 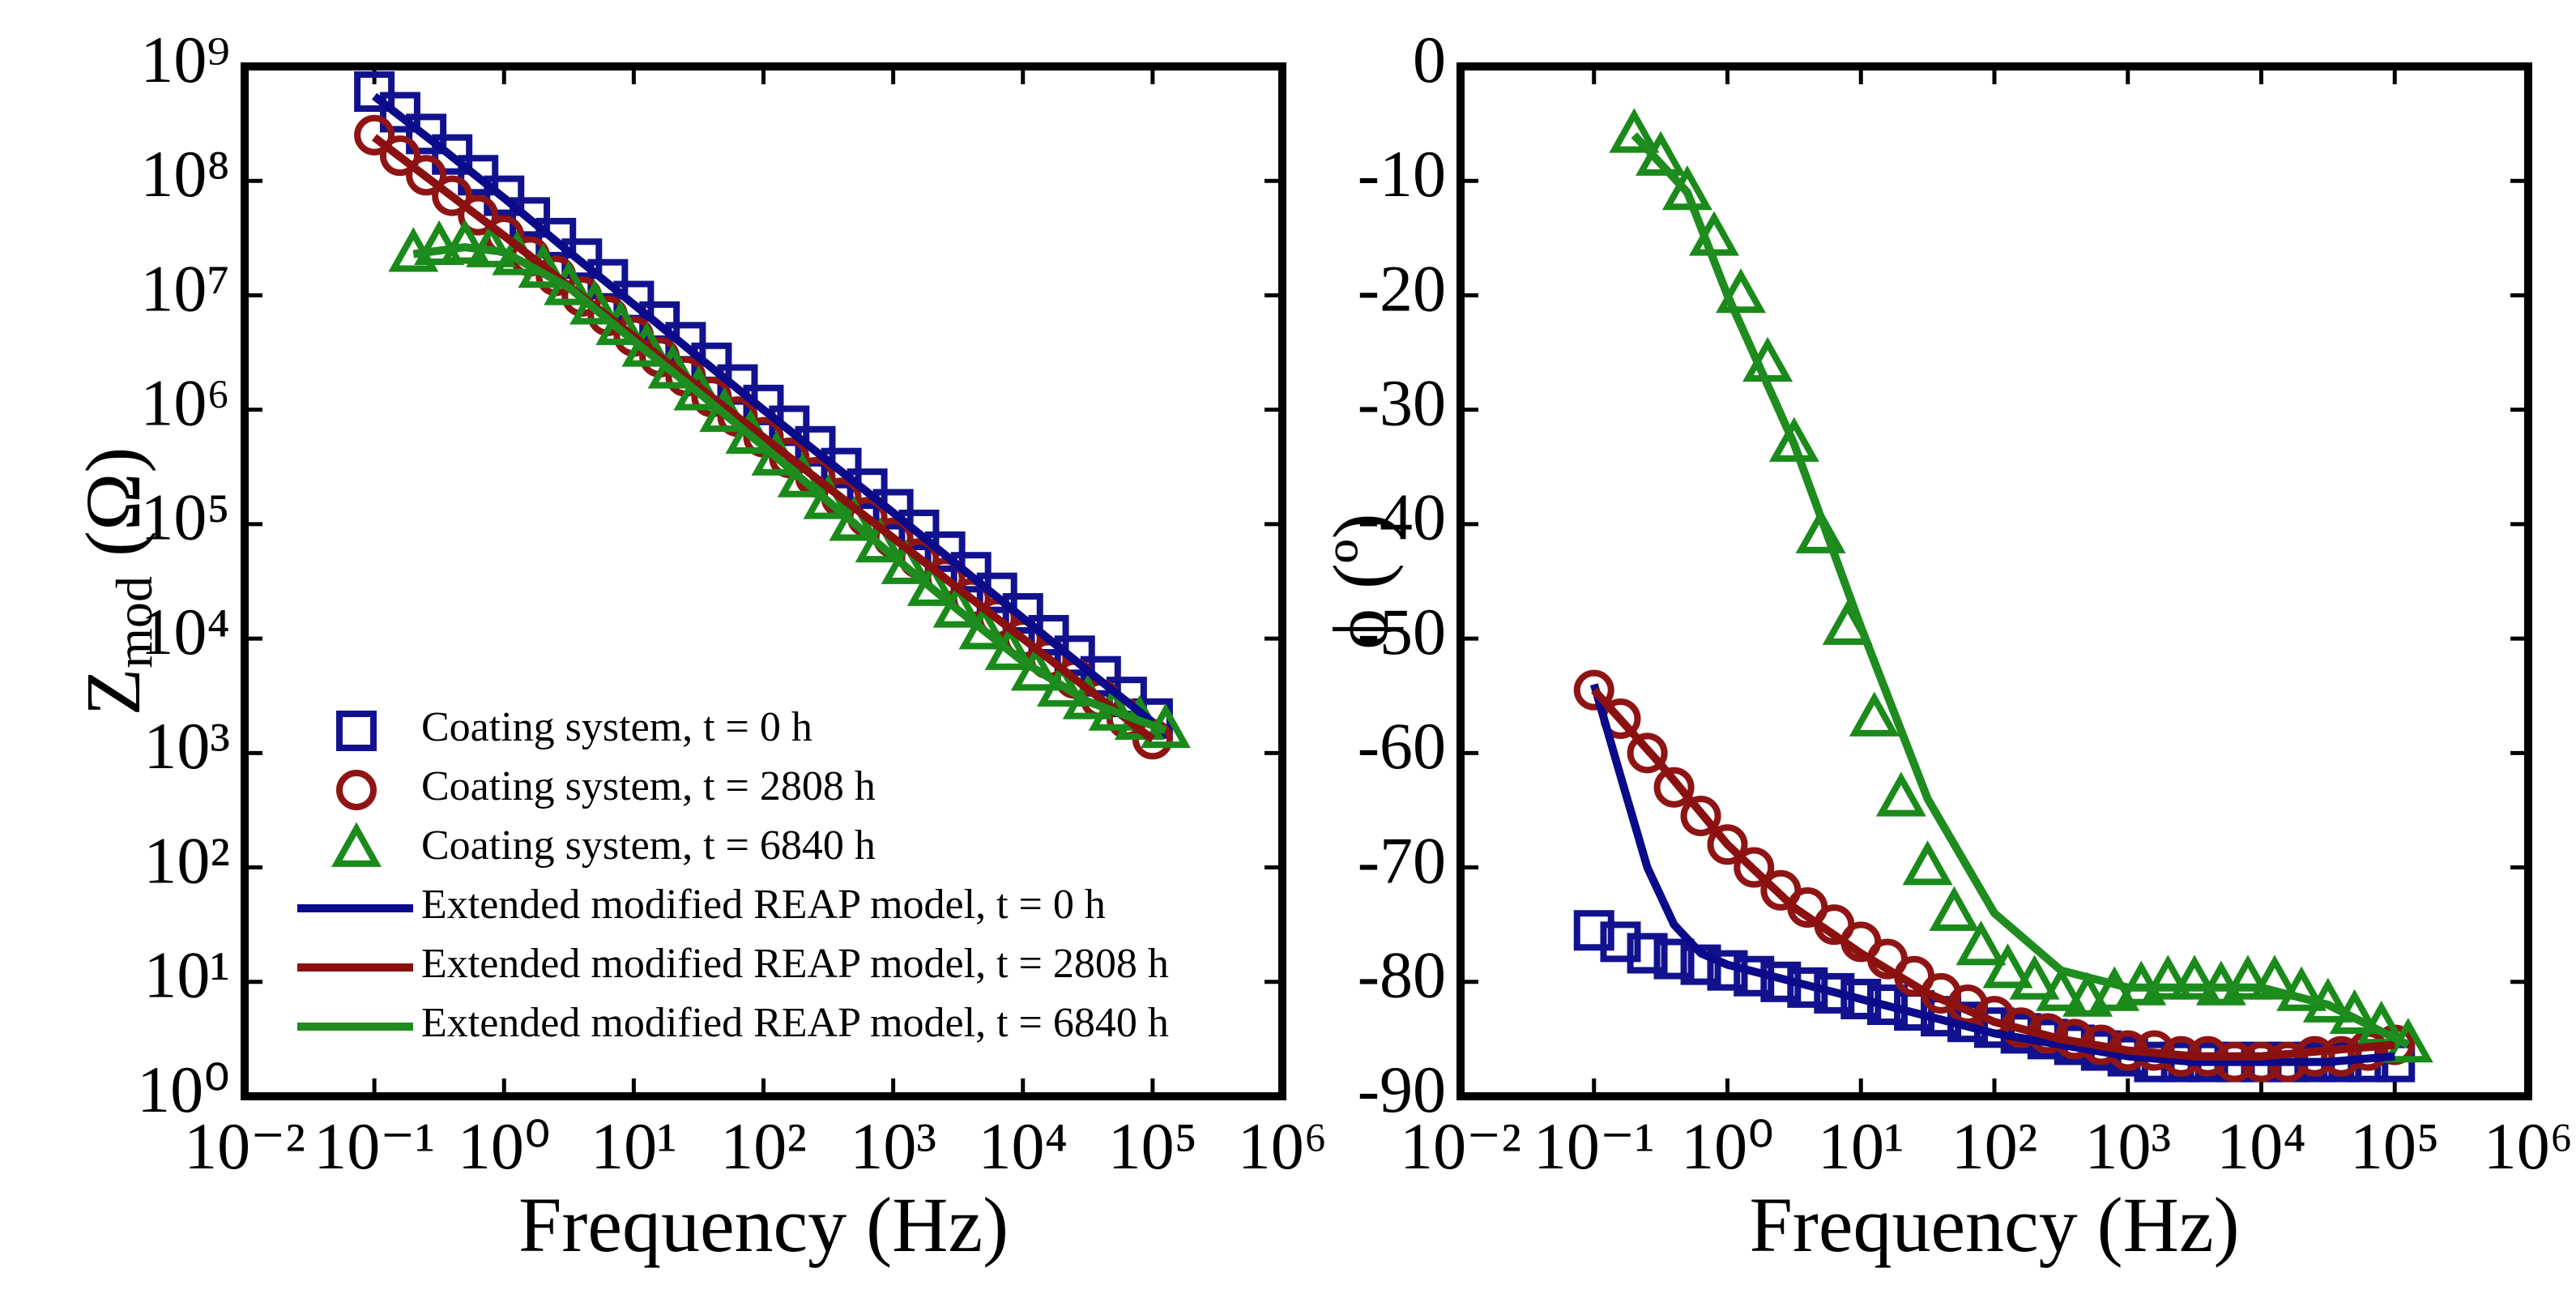 What do you see at coordinates (183, 1089) in the screenshot?
I see `y-tick-label: 10⁰` at bounding box center [183, 1089].